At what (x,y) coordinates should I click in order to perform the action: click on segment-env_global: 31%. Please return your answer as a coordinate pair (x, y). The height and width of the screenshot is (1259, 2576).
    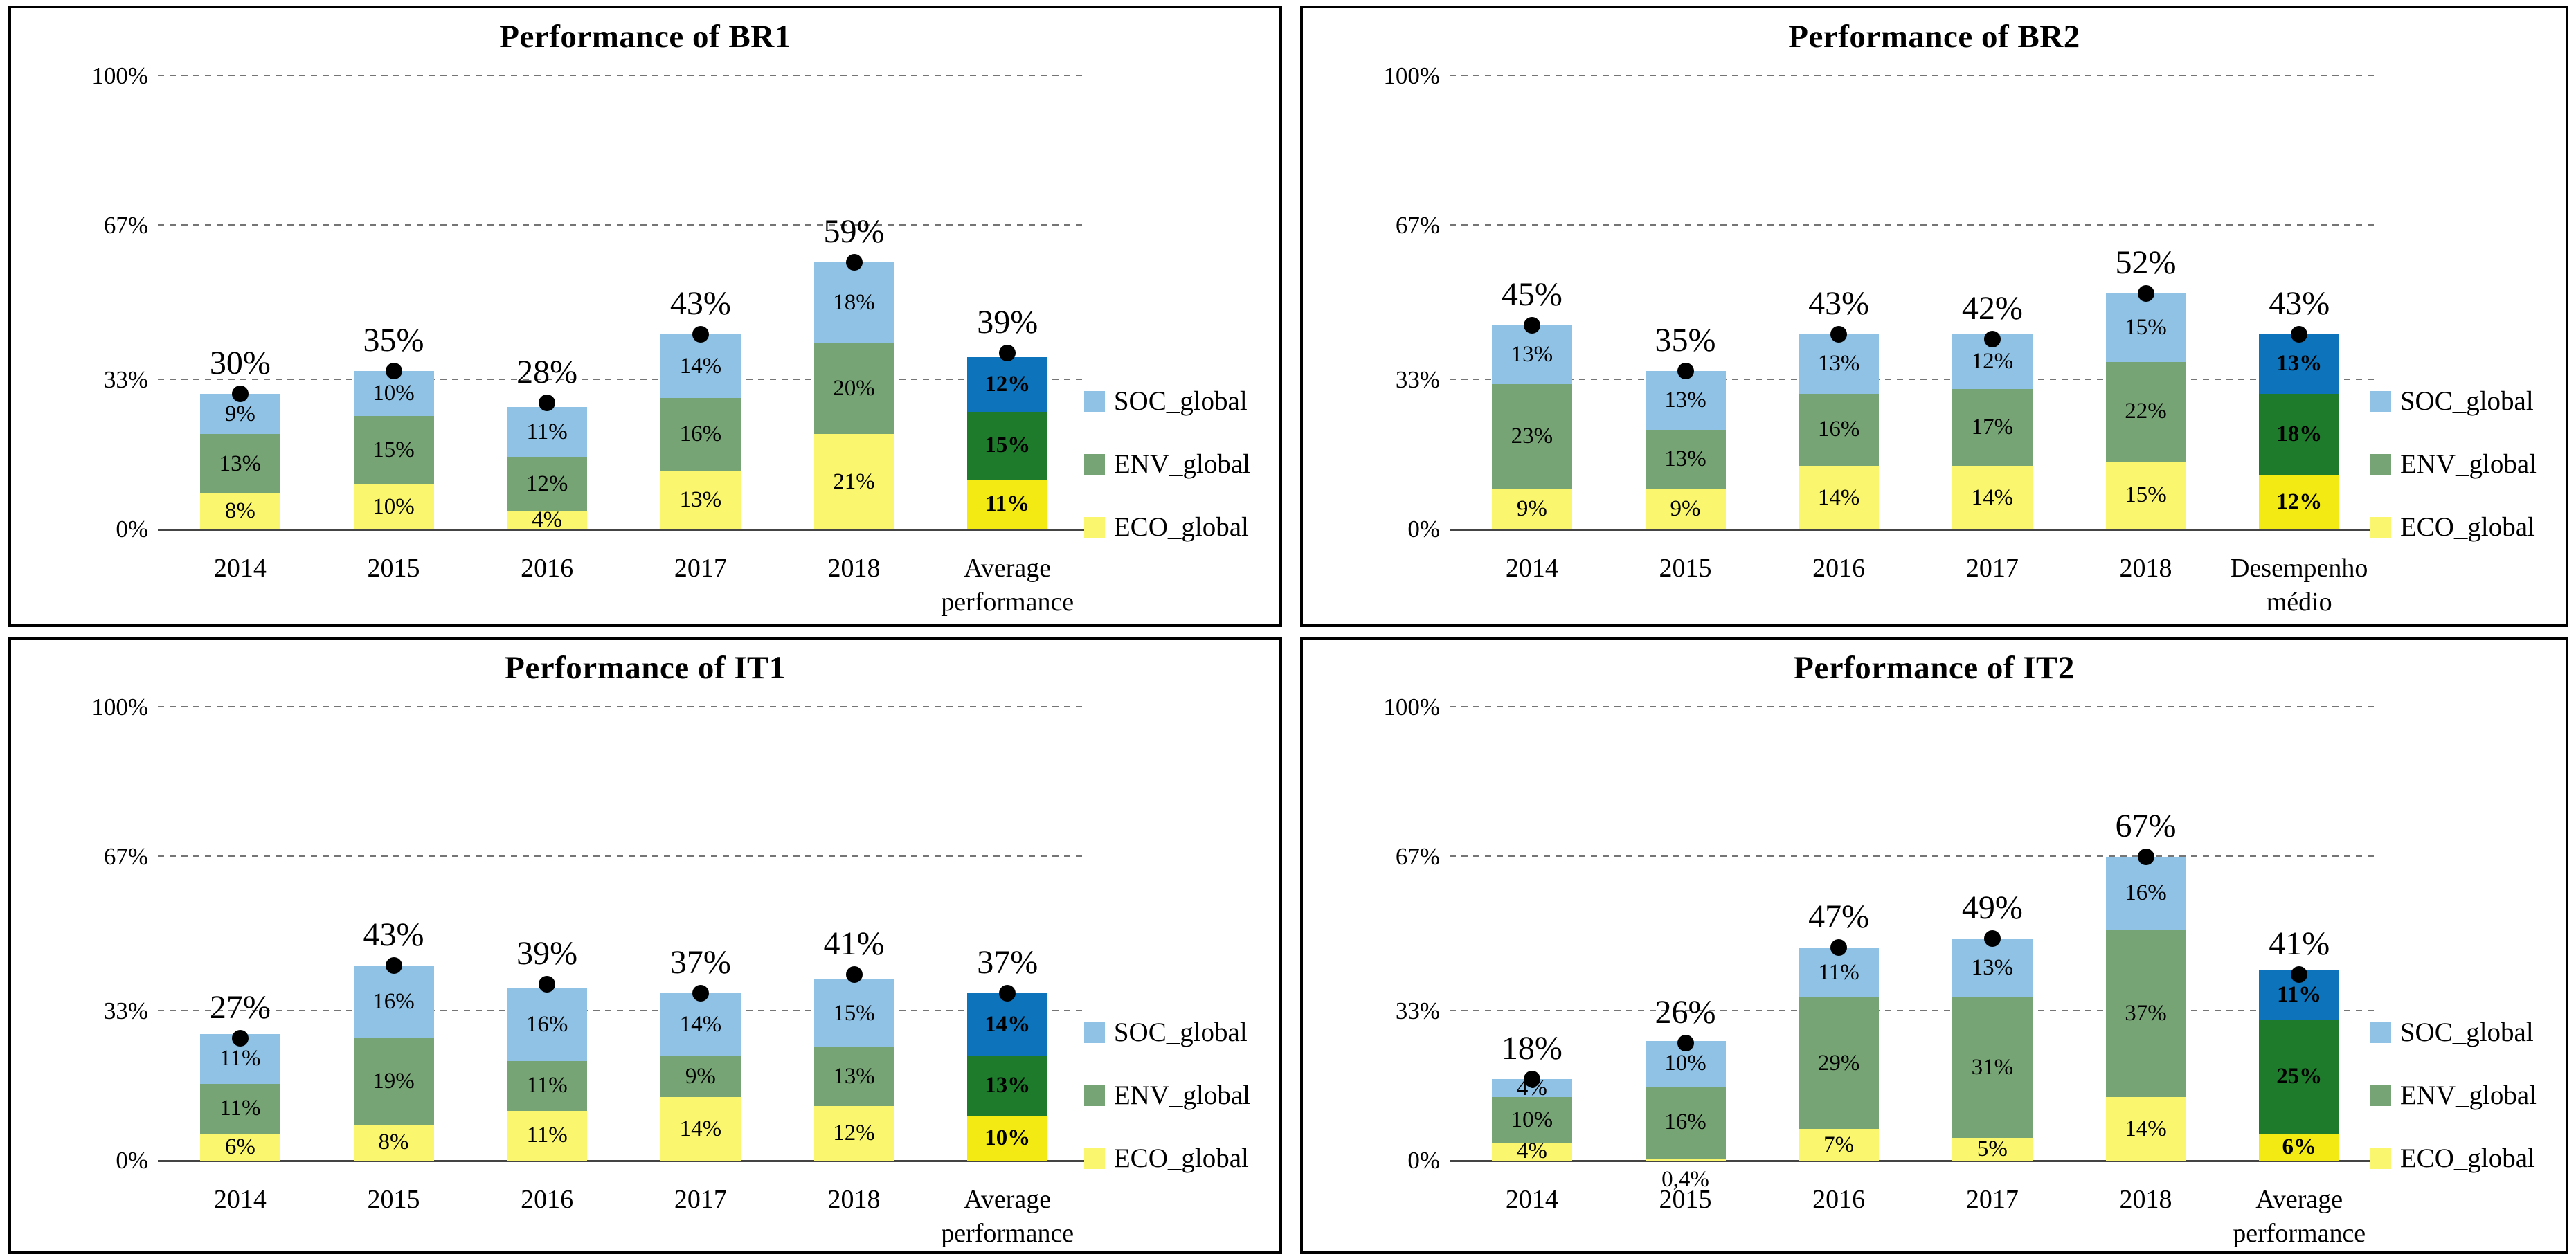
    Looking at the image, I should click on (1993, 1068).